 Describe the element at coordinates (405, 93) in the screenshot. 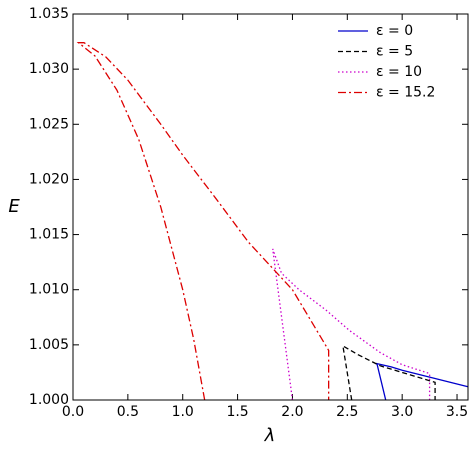

I see `legend-label: ε = 15.2` at that location.